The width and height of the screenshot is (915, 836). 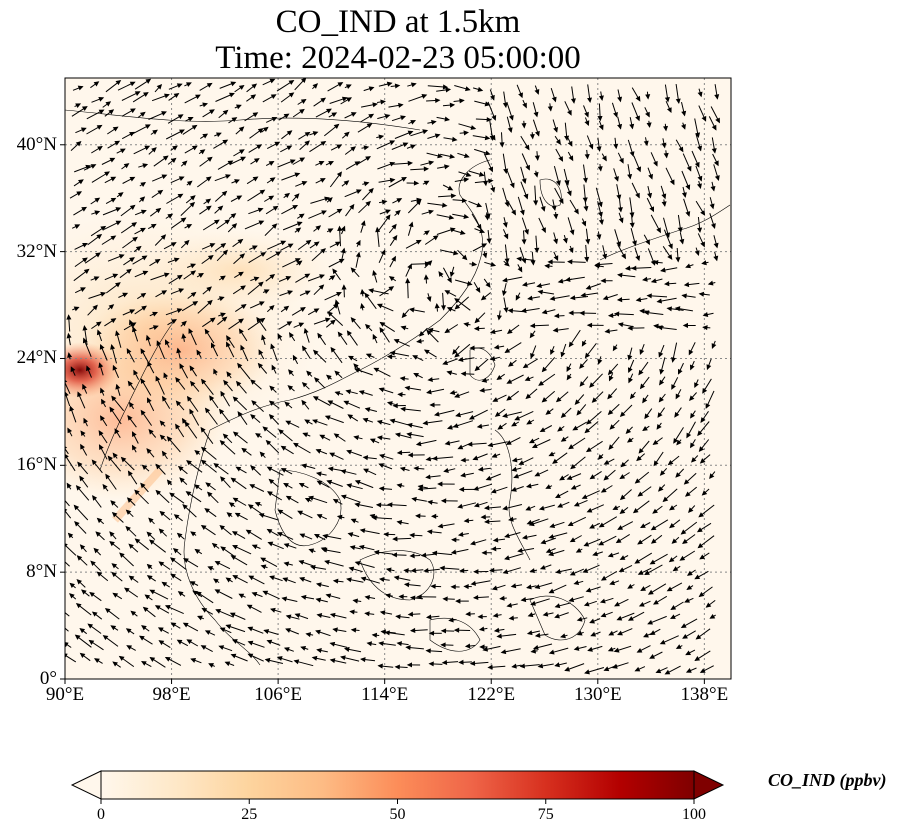 I want to click on colorbar-extend-low, so click(x=86, y=785).